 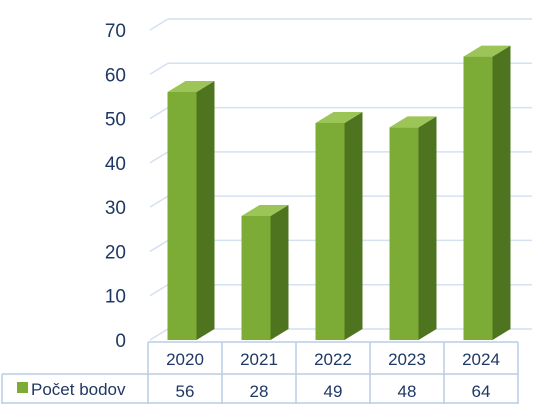 What do you see at coordinates (407, 391) in the screenshot?
I see `data-value-label: 48` at bounding box center [407, 391].